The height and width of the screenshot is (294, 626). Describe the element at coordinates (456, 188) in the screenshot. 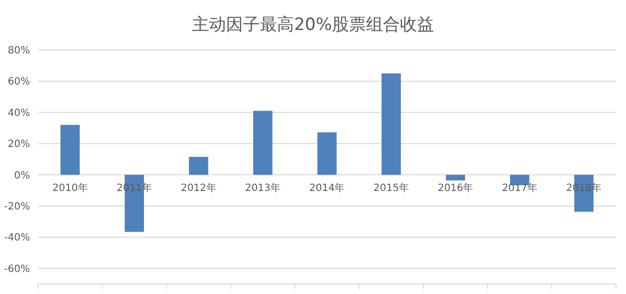

I see `x-tick-label: 2016年` at that location.